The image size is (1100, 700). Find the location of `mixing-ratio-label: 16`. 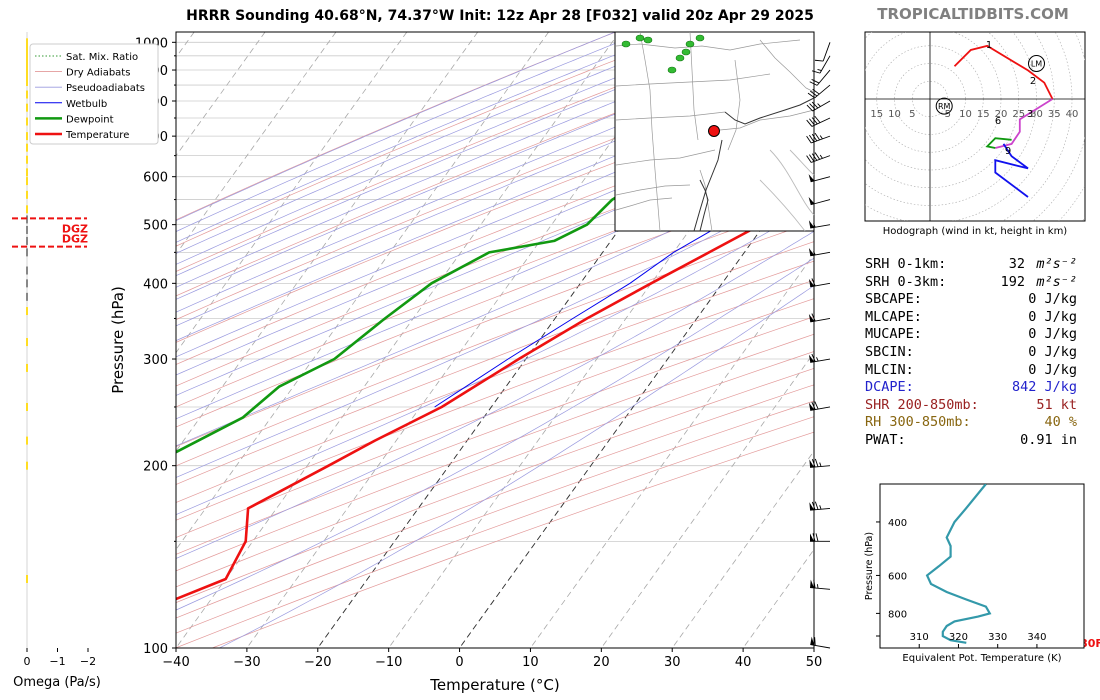

mixing-ratio-label: 16 is located at coordinates (839, 220).